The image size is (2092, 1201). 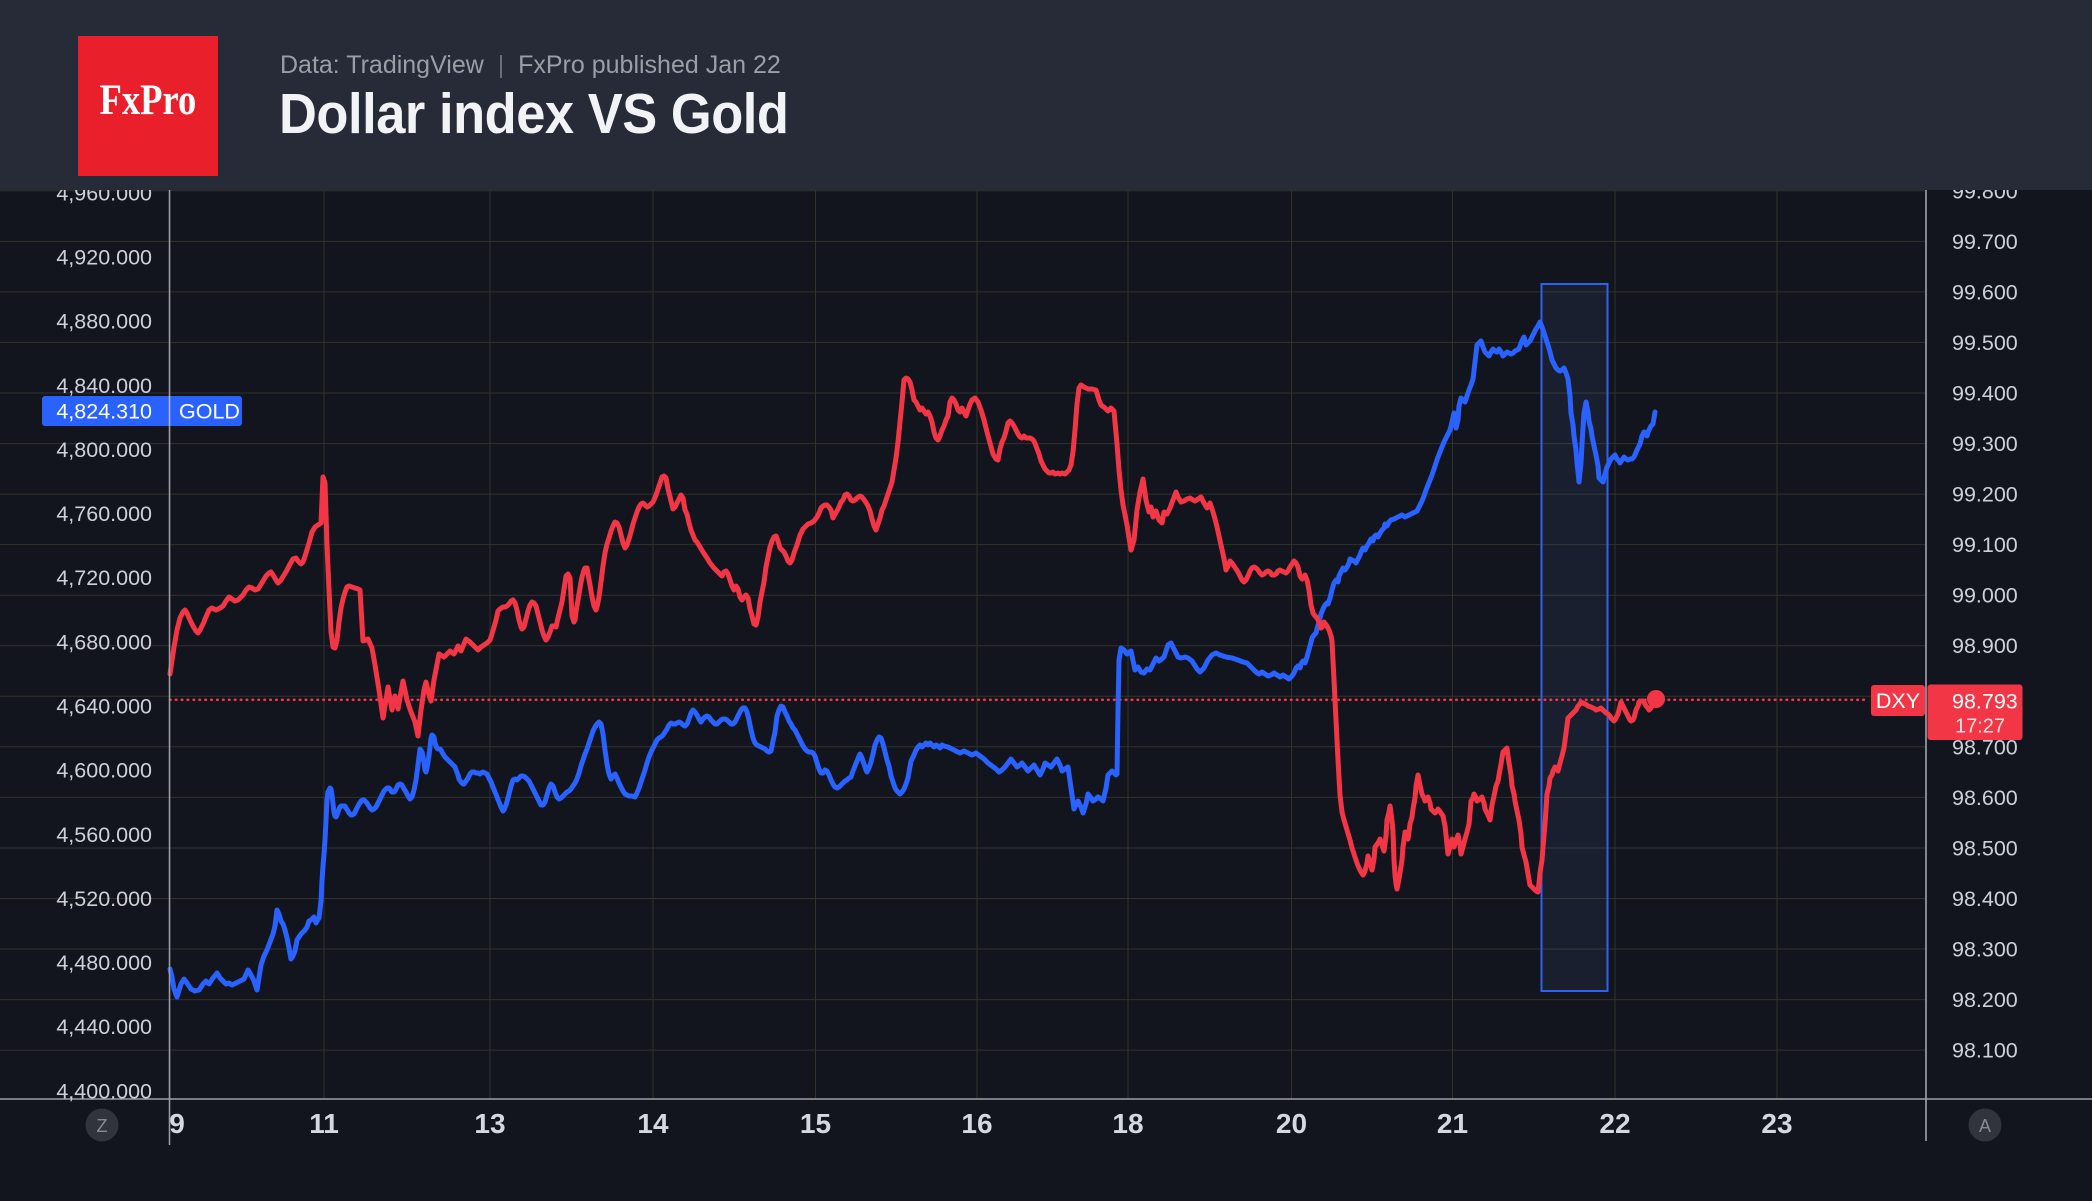 What do you see at coordinates (104, 707) in the screenshot?
I see `svg-text: 4,640.000` at bounding box center [104, 707].